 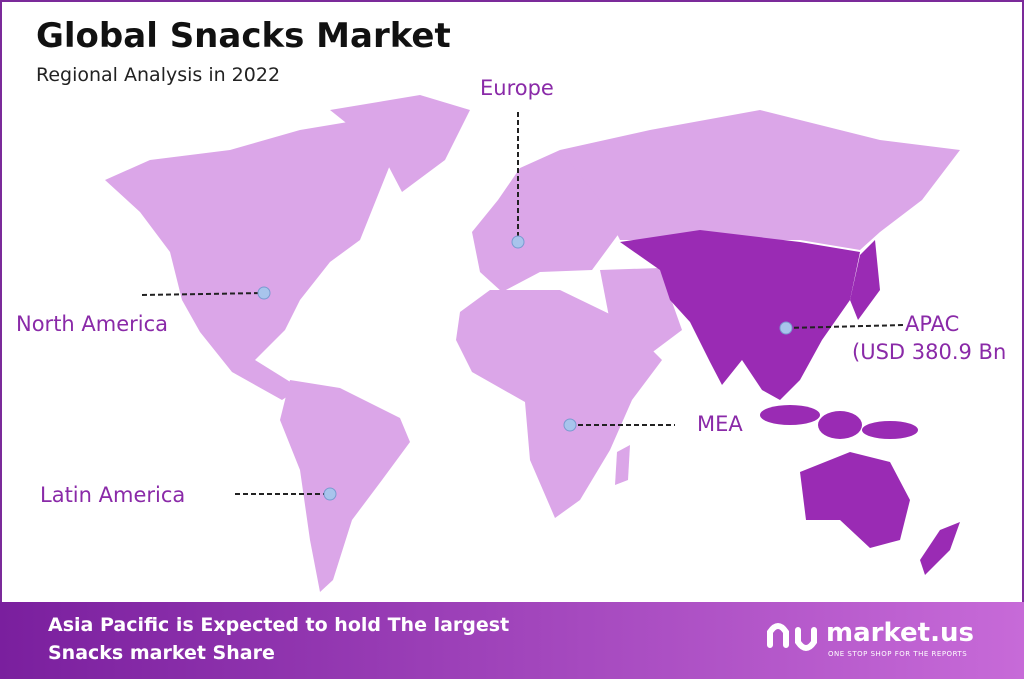 I want to click on brand: market.us, so click(x=900, y=633).